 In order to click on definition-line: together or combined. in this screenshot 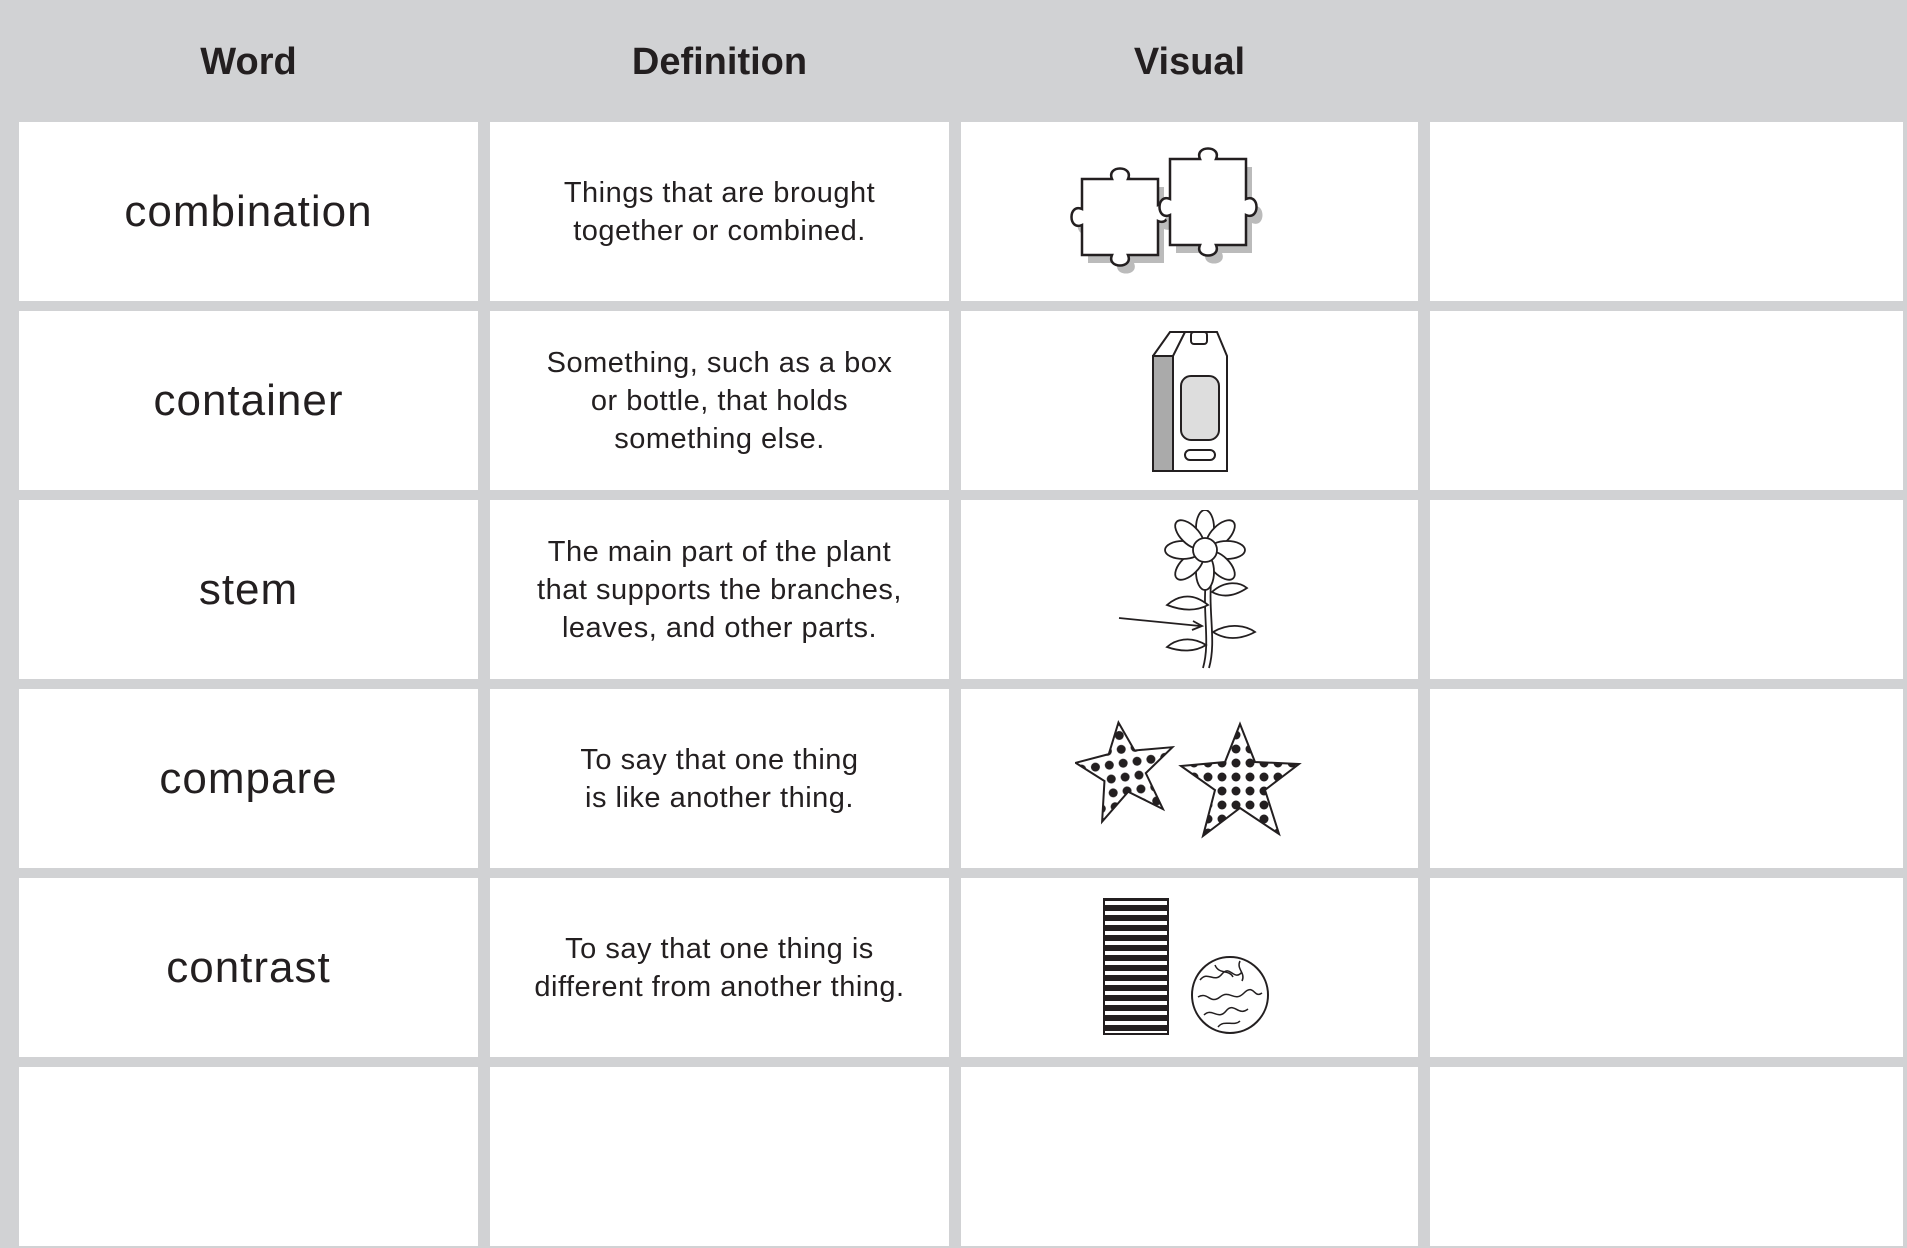, I will do `click(719, 230)`.